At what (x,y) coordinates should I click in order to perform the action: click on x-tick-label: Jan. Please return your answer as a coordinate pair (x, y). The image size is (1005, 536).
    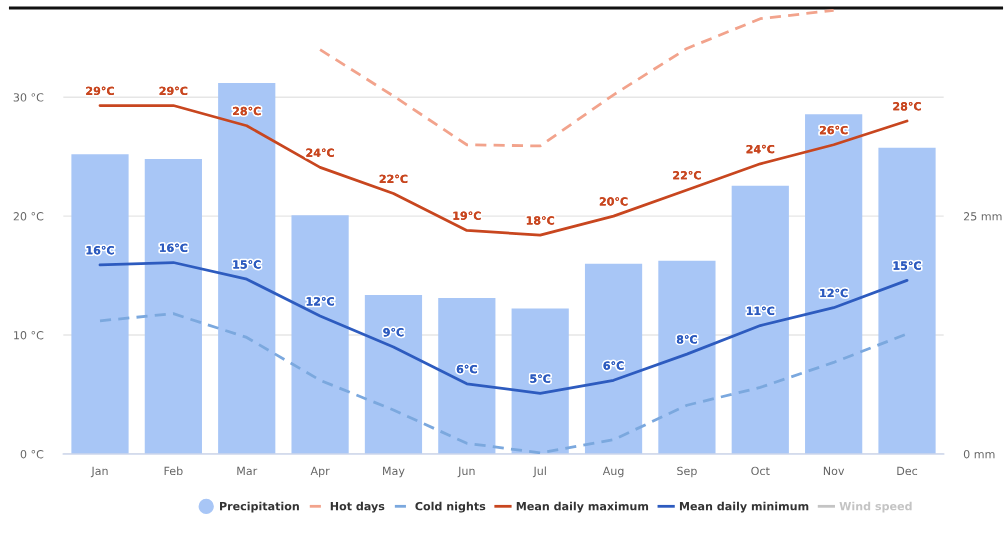
    Looking at the image, I should click on (99, 472).